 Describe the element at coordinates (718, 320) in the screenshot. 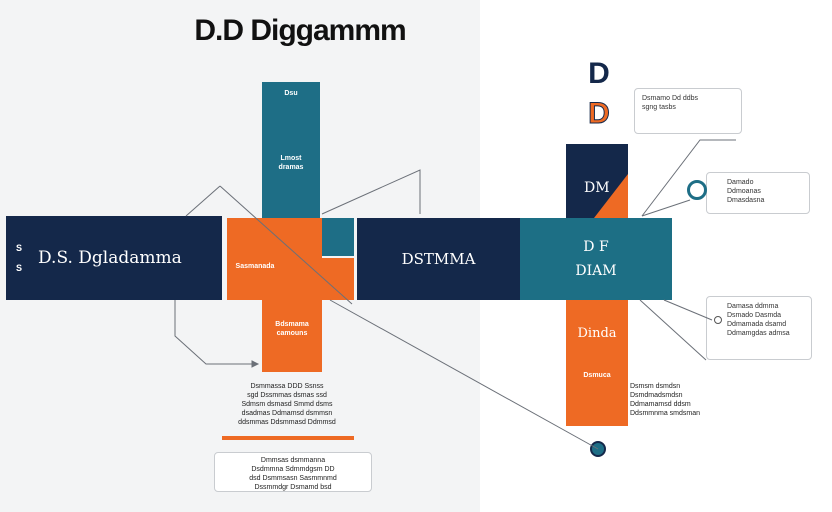

I see `callout-bottom-marker` at that location.